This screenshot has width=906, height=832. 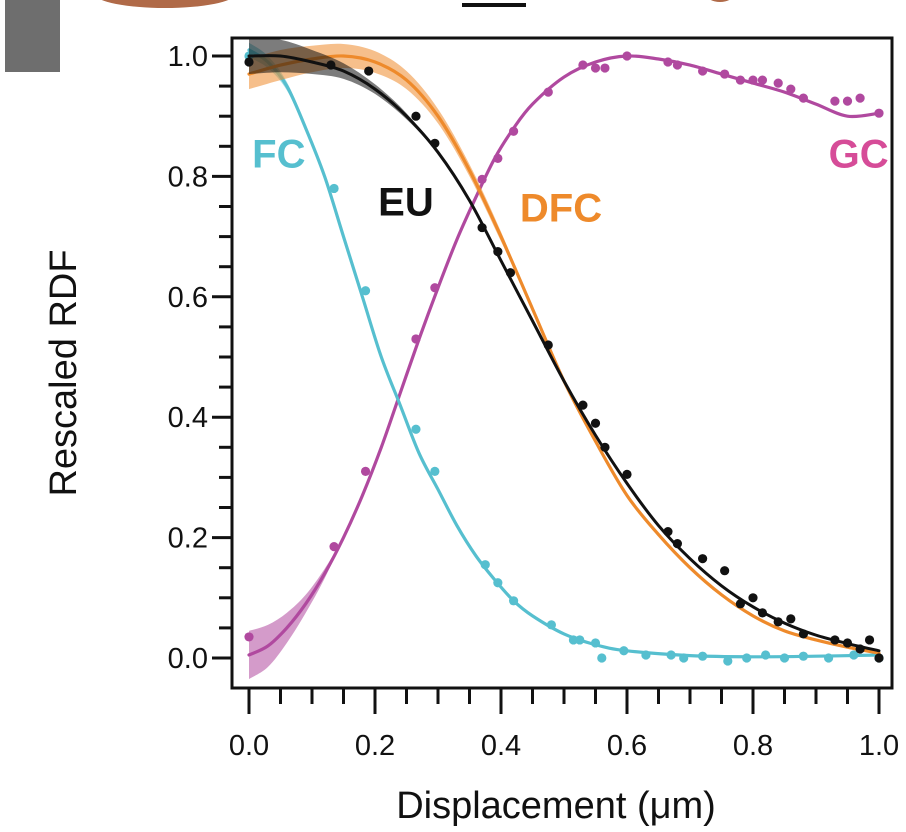 What do you see at coordinates (859, 154) in the screenshot?
I see `label-gc: GC` at bounding box center [859, 154].